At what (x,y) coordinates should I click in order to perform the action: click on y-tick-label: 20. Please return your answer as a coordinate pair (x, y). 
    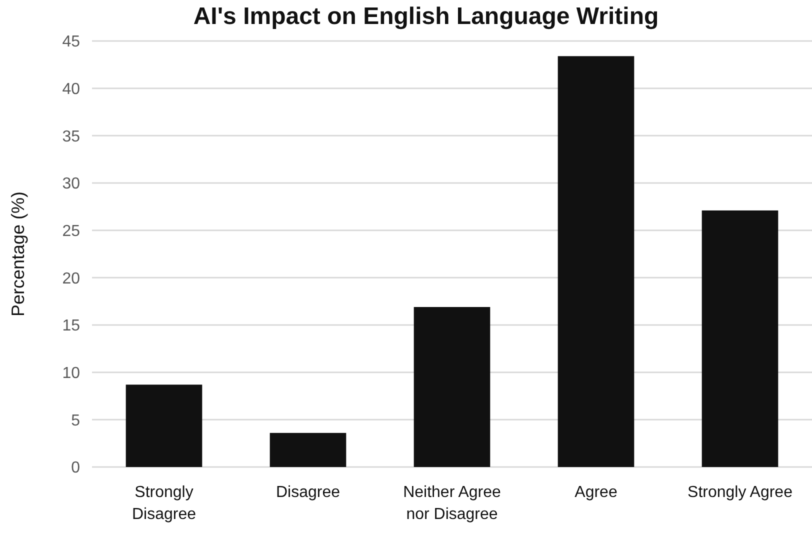
    Looking at the image, I should click on (71, 279).